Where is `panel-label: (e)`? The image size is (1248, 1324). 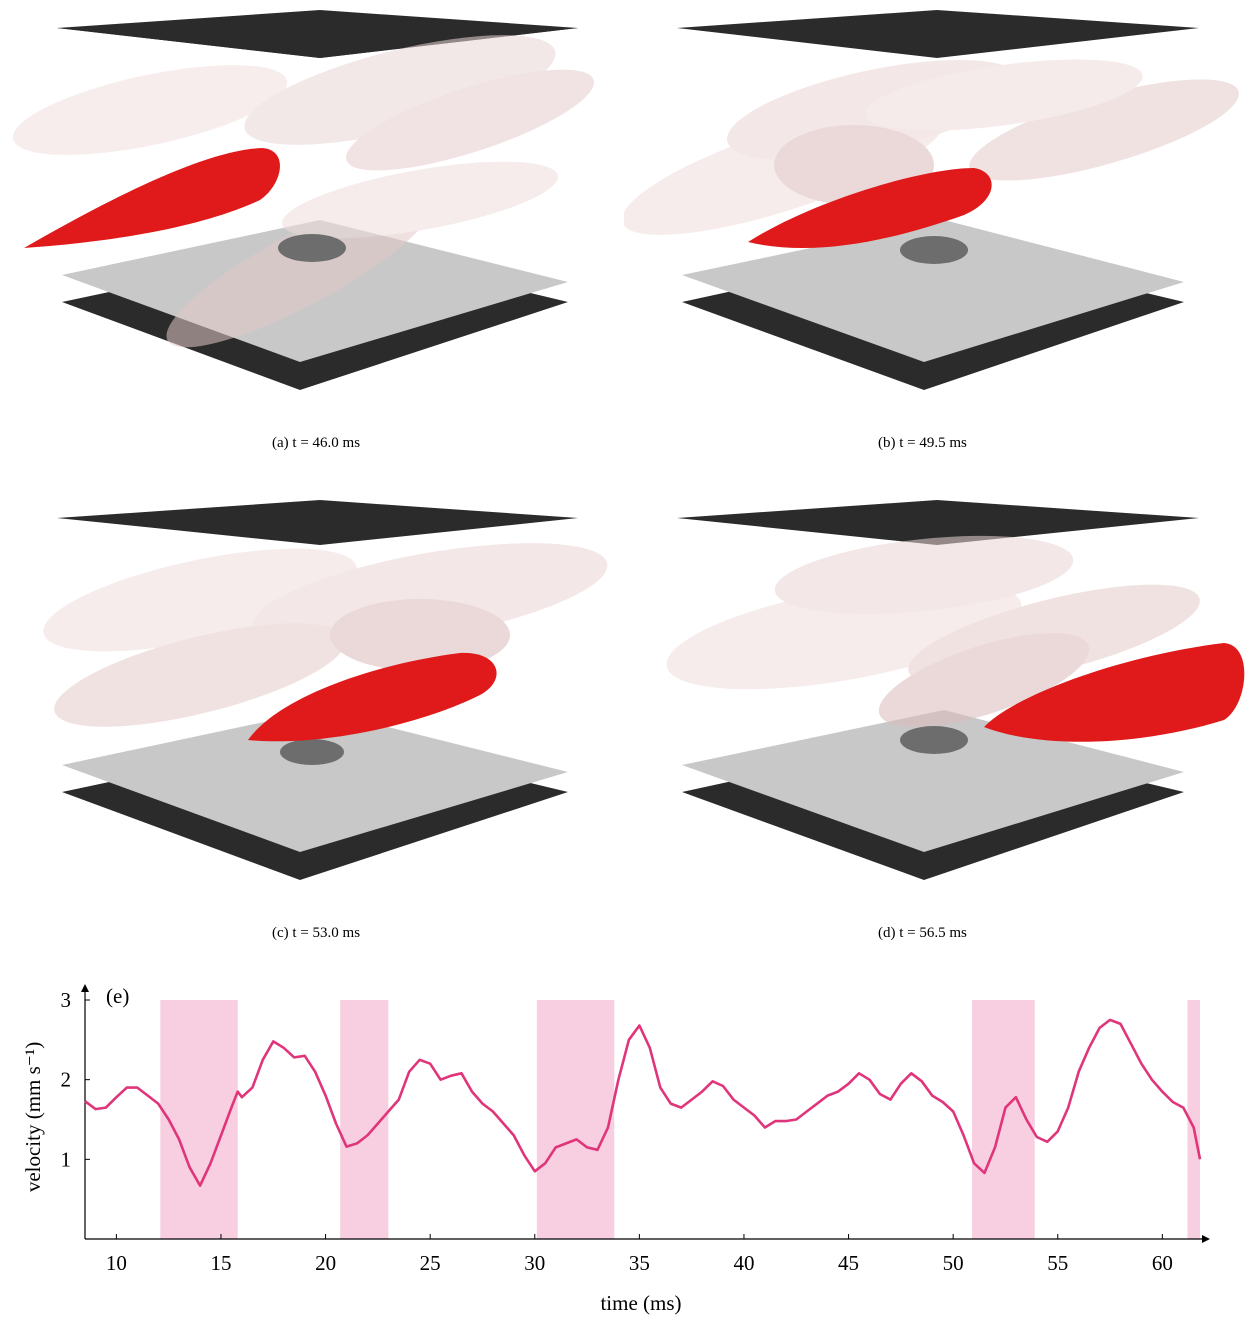 panel-label: (e) is located at coordinates (117, 996).